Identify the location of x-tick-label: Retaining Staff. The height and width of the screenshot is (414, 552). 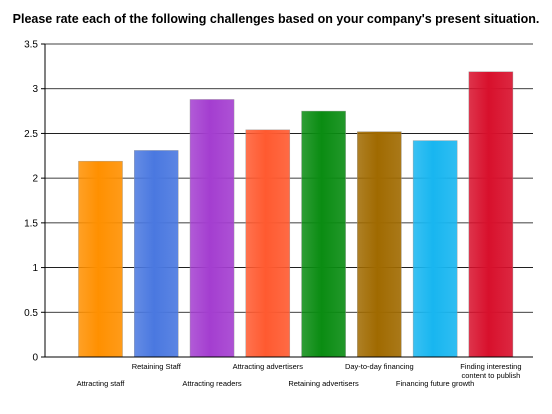
(157, 366).